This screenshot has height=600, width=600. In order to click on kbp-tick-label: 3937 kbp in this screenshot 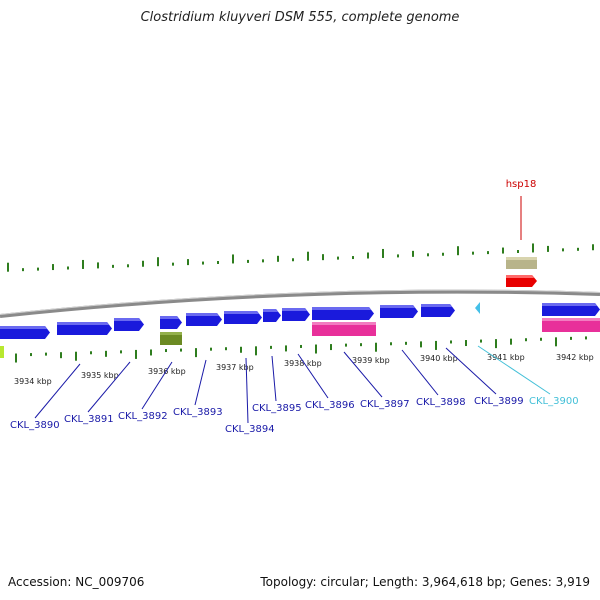, I will do `click(235, 367)`.